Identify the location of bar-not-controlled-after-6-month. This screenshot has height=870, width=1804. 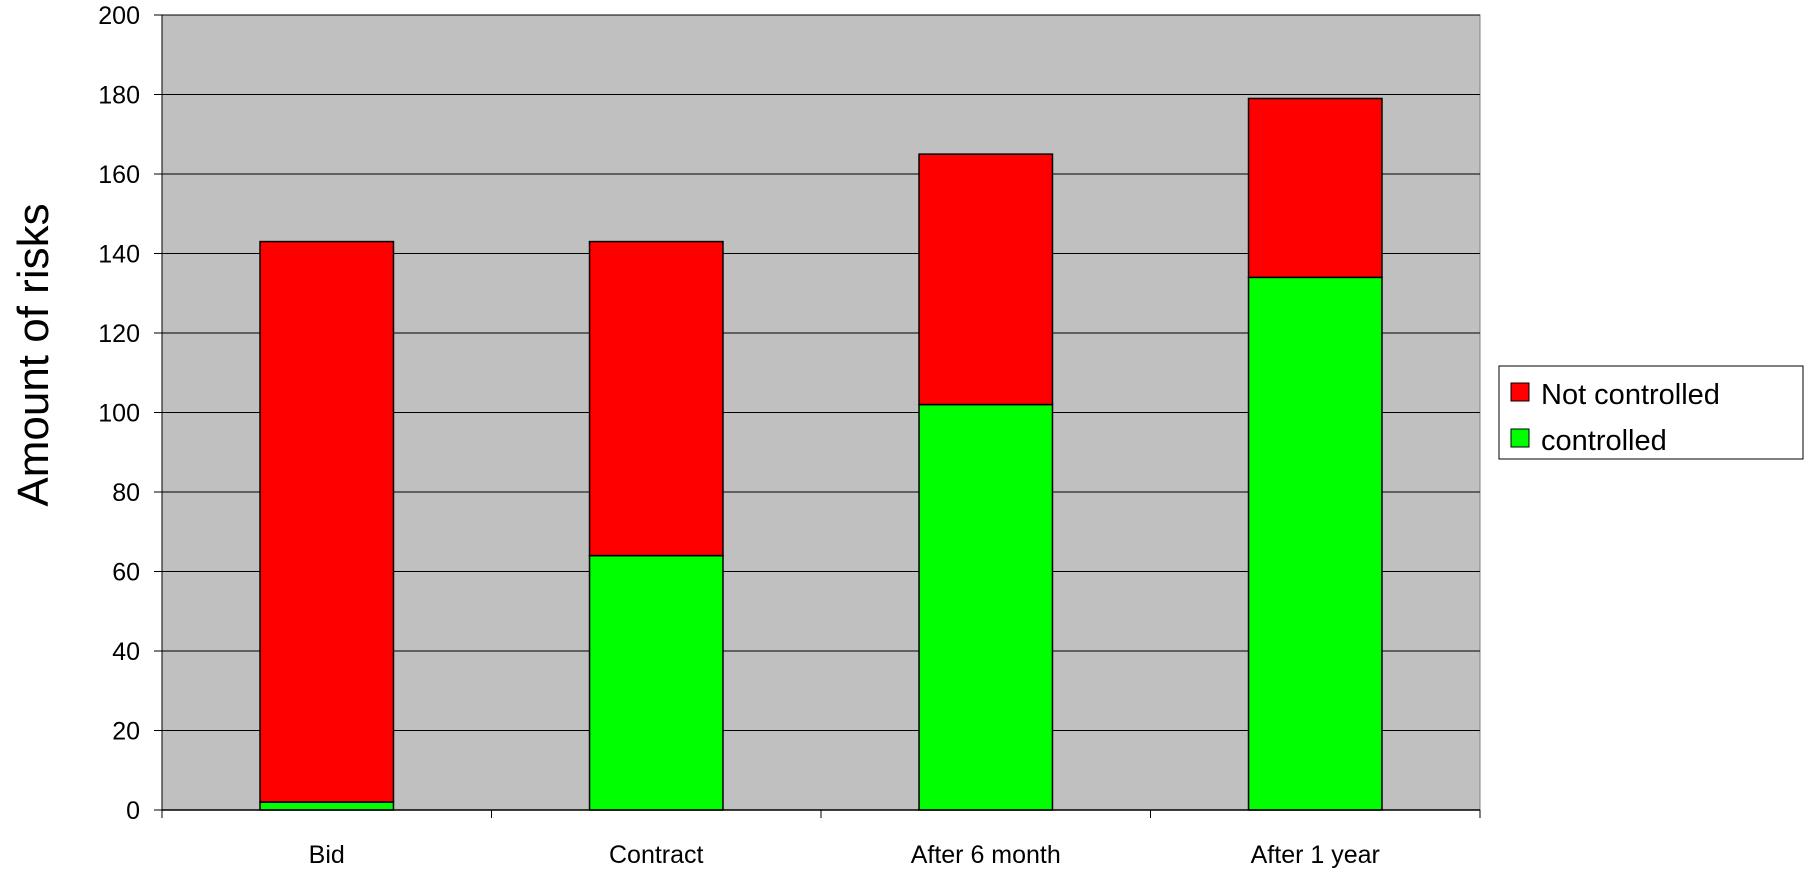
(986, 279).